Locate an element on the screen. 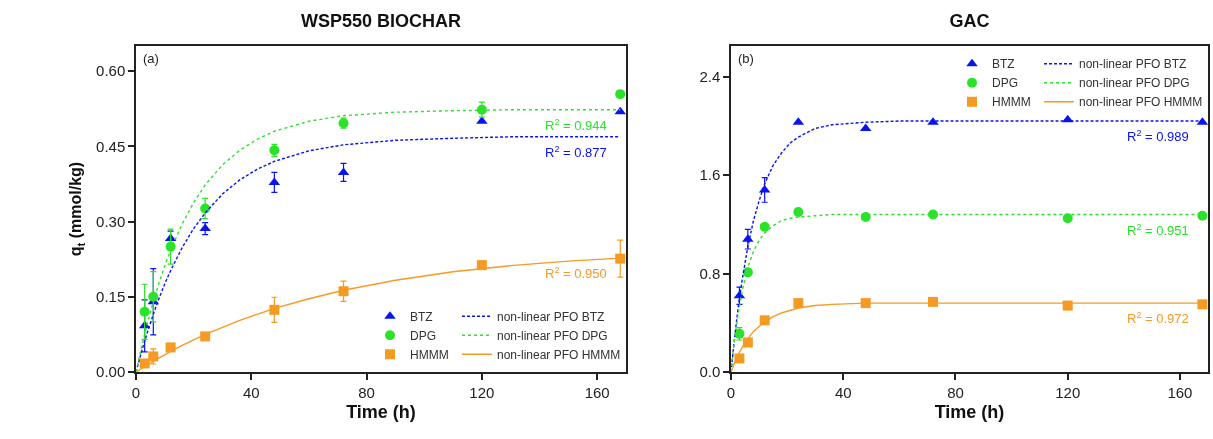  y-tick-label: 0.0 is located at coordinates (710, 372).